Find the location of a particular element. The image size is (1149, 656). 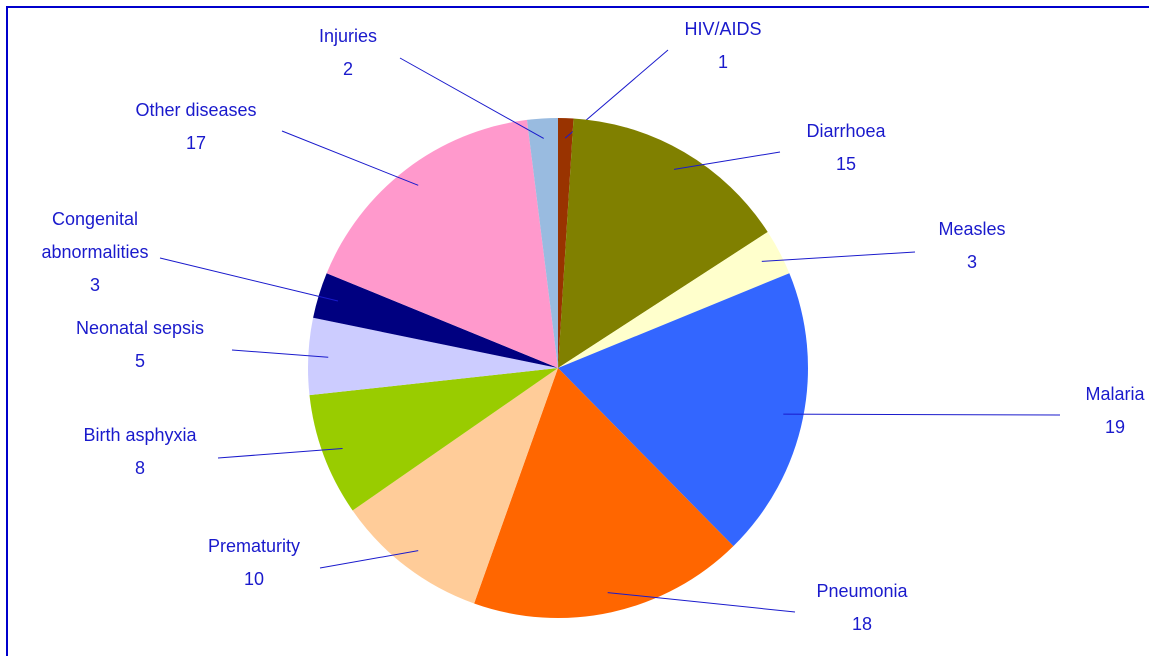

label-line: HIV/AIDS is located at coordinates (722, 29).